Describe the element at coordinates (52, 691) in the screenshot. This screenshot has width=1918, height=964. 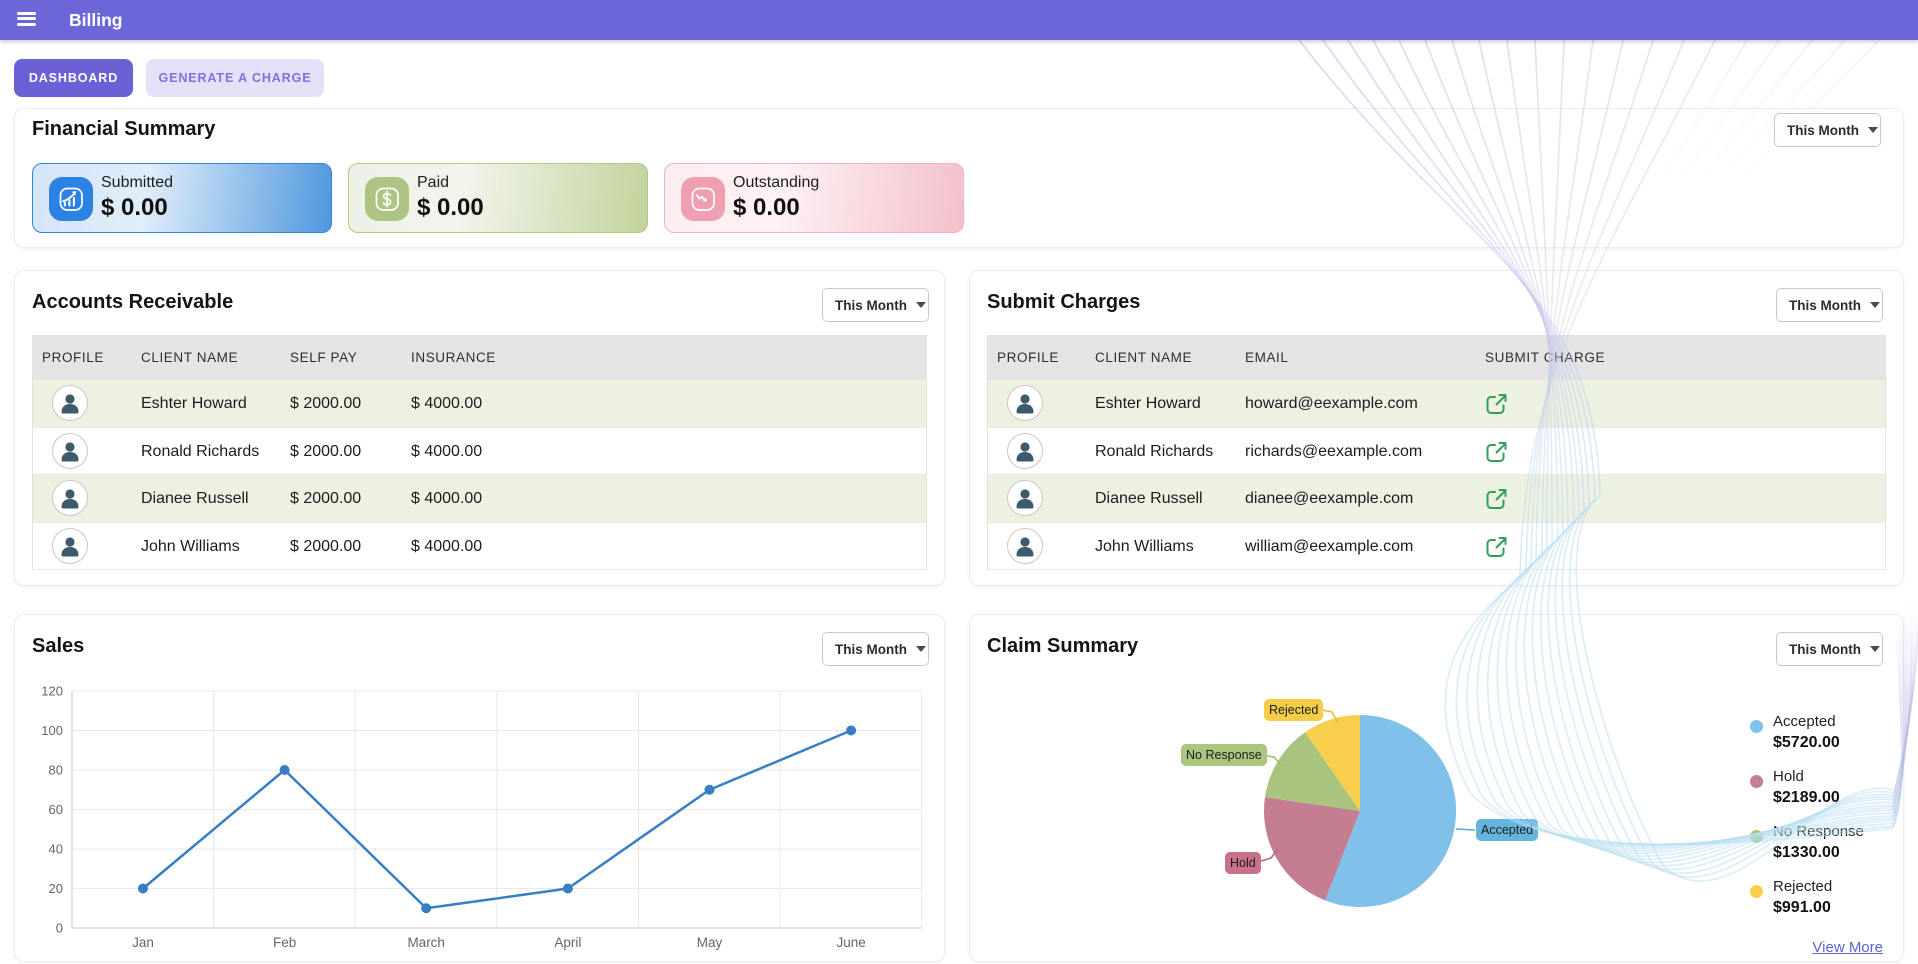
I see `svg-text: 120` at that location.